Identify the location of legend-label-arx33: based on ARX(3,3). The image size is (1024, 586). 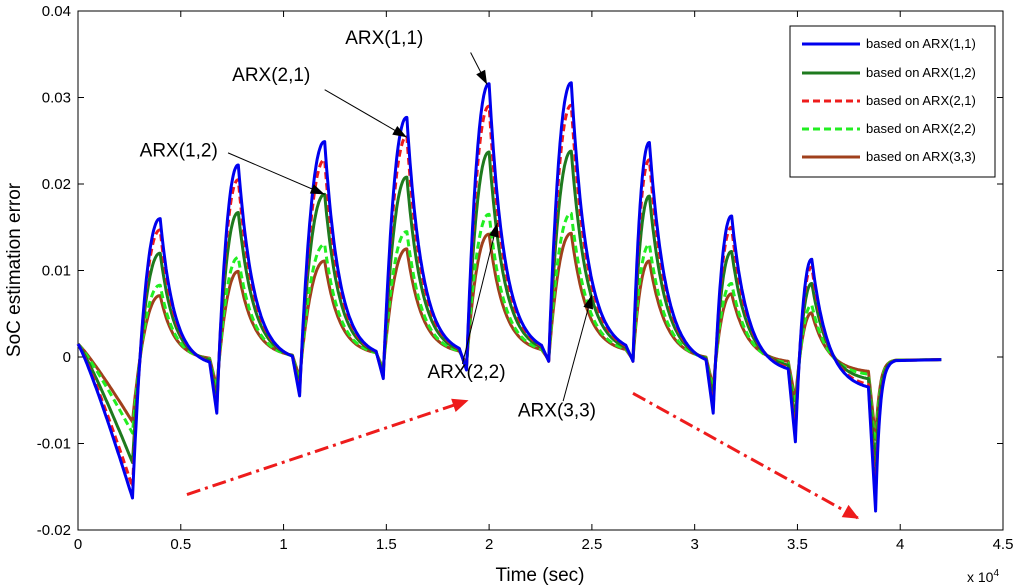
(921, 156).